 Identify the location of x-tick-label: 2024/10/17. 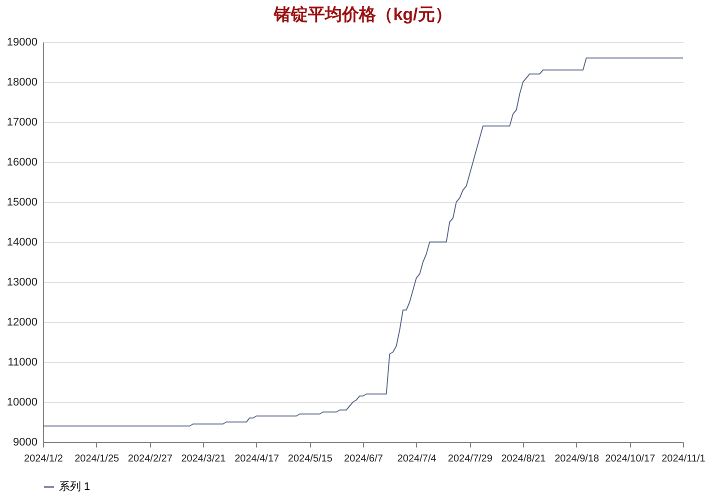
(630, 459).